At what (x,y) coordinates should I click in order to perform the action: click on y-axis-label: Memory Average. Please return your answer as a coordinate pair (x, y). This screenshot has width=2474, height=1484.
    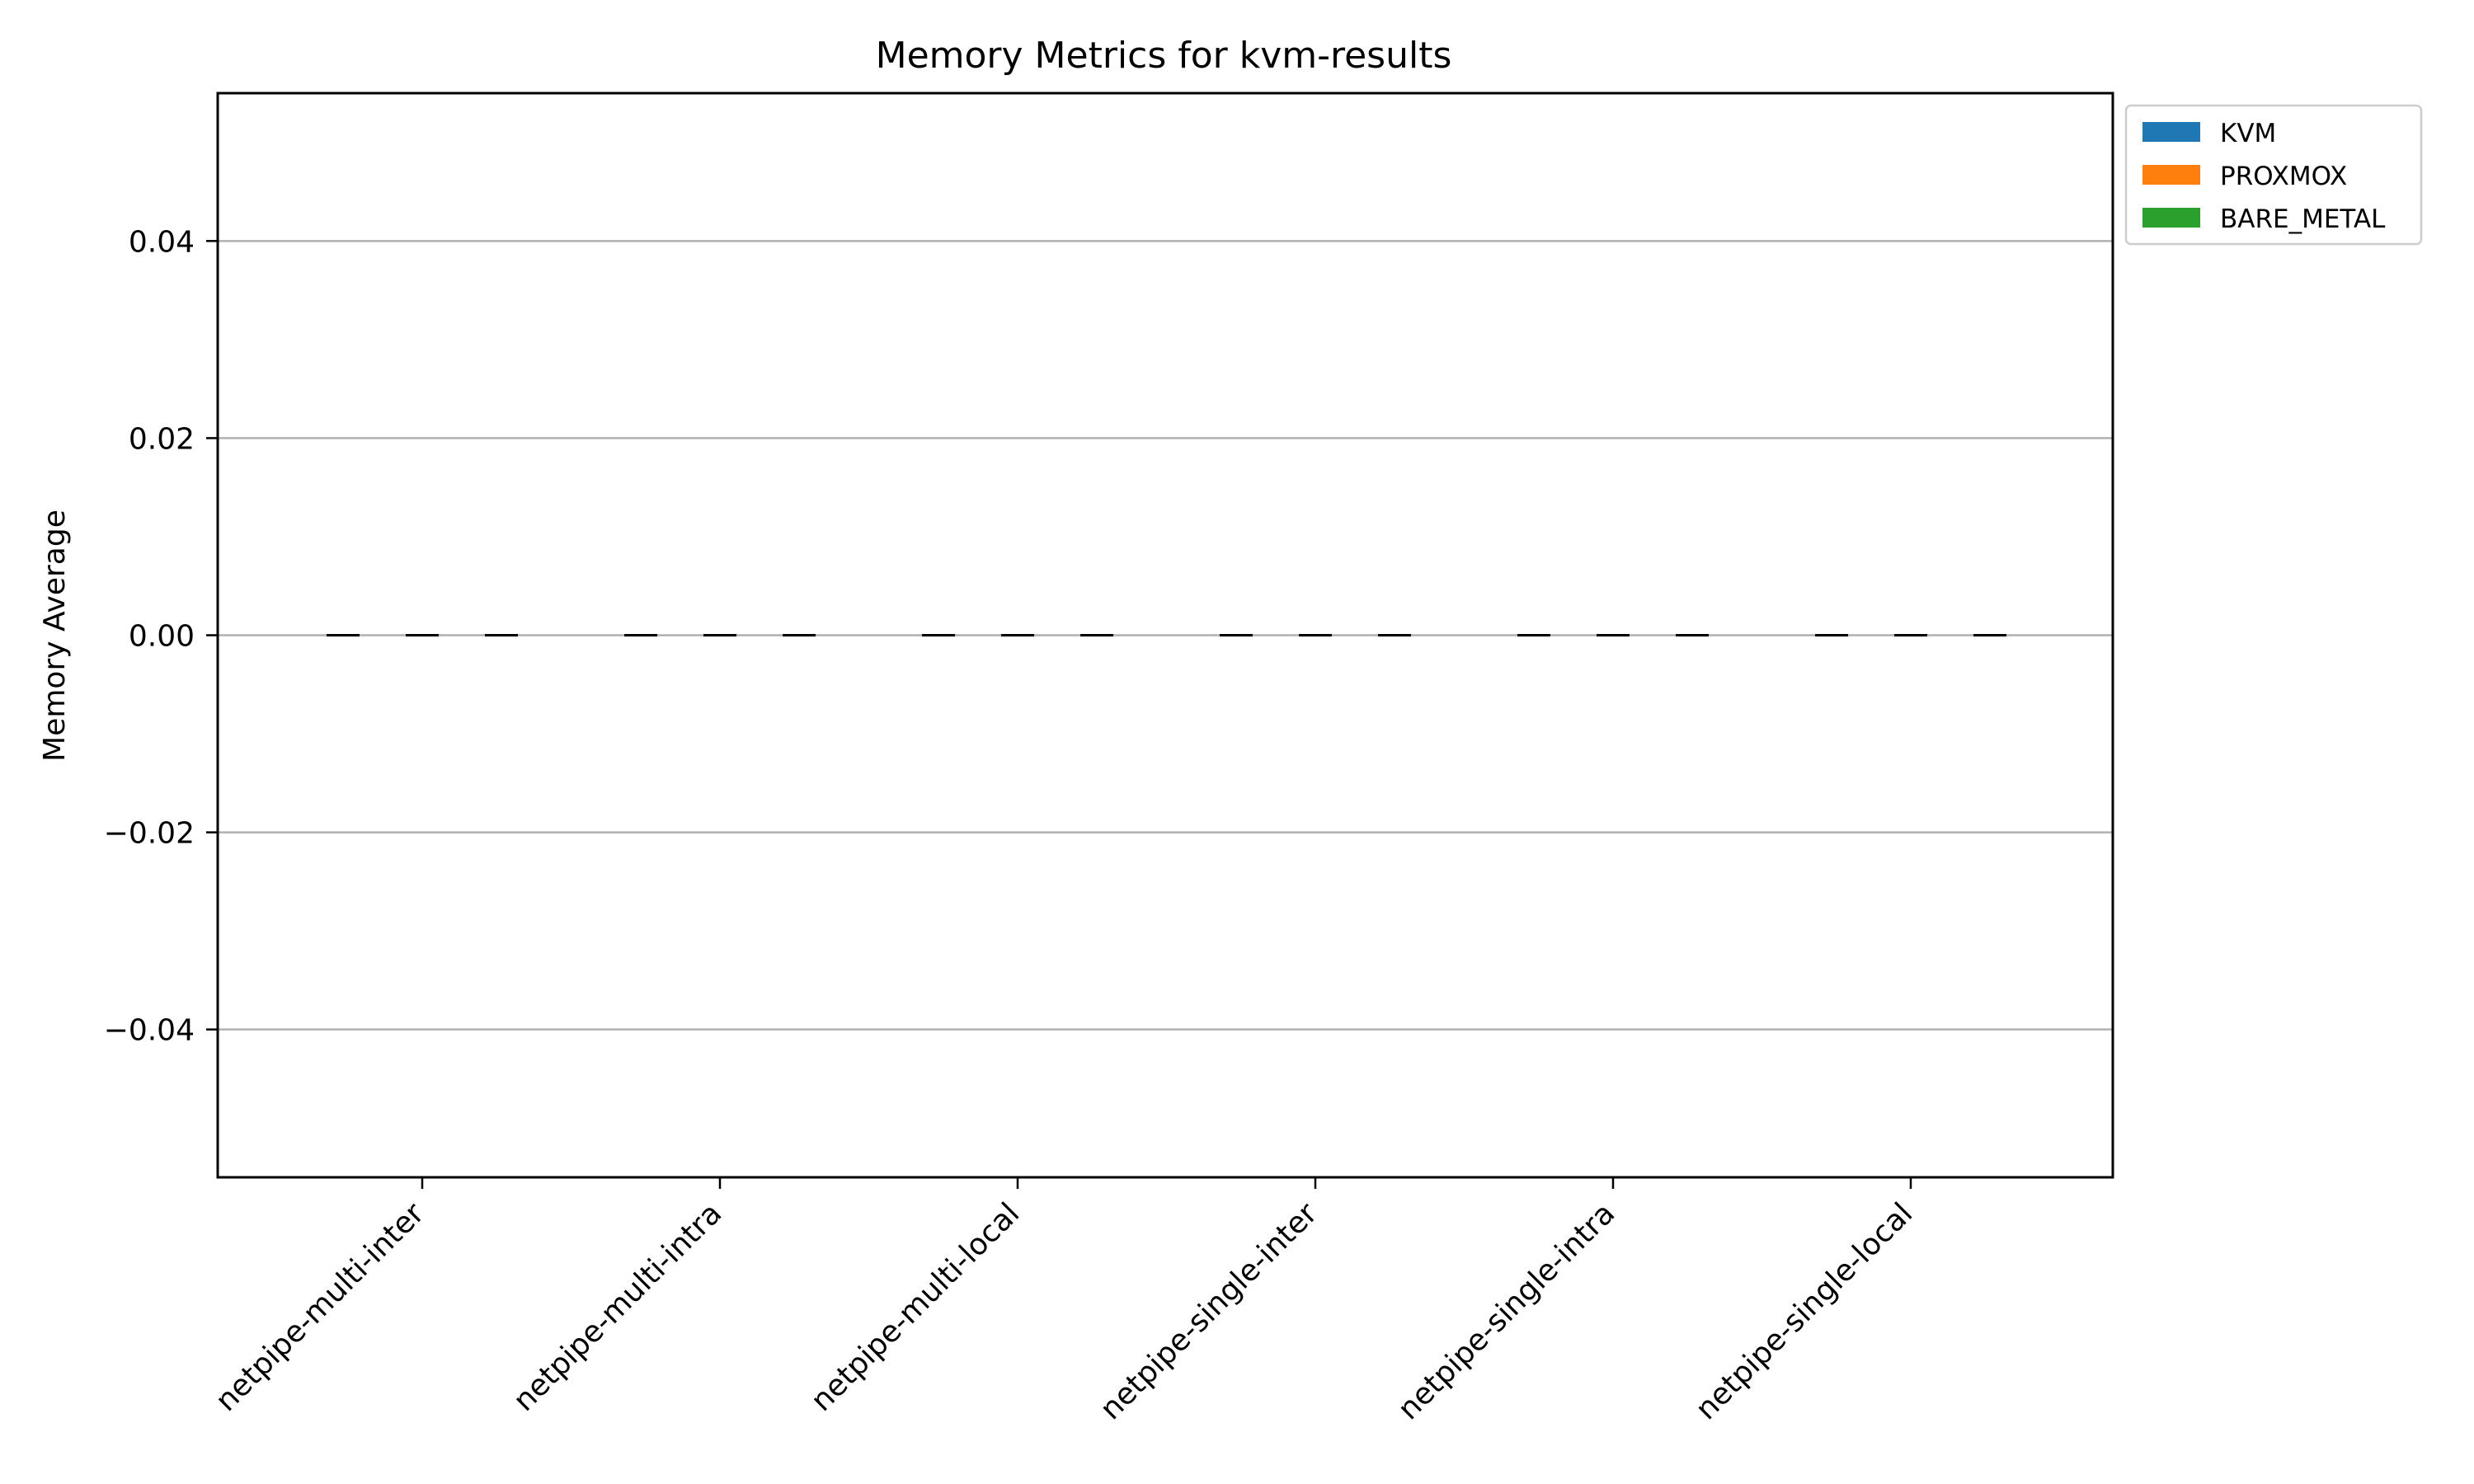
    Looking at the image, I should click on (55, 636).